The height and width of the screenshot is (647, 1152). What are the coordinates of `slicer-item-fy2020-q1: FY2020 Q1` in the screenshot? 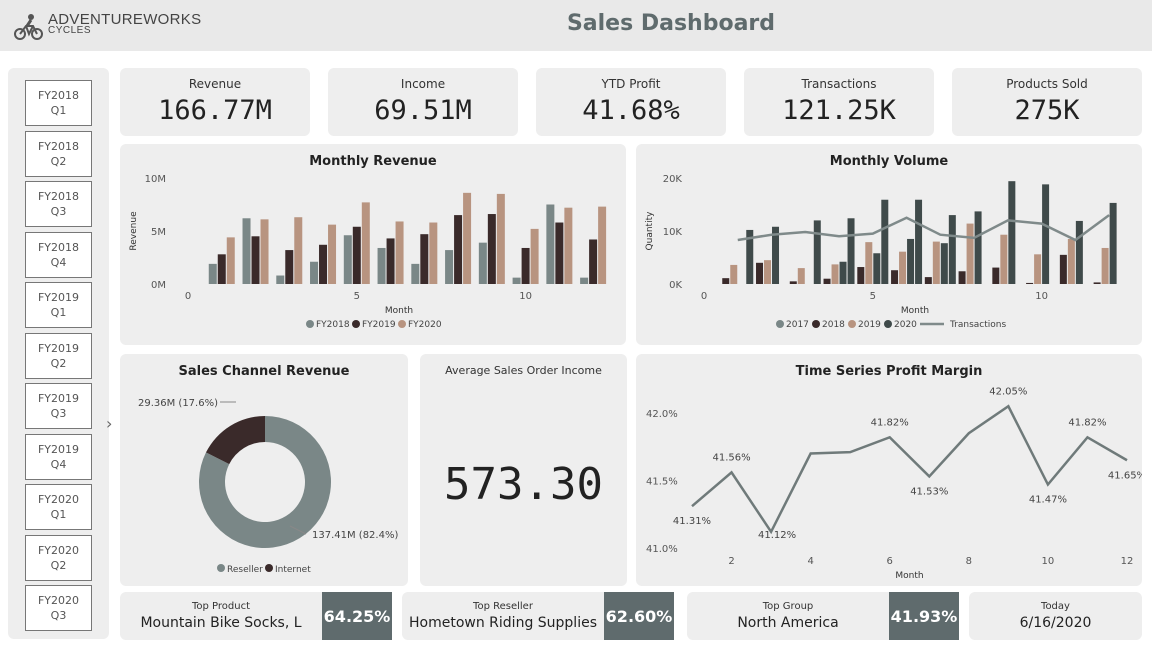 It's located at (58, 507).